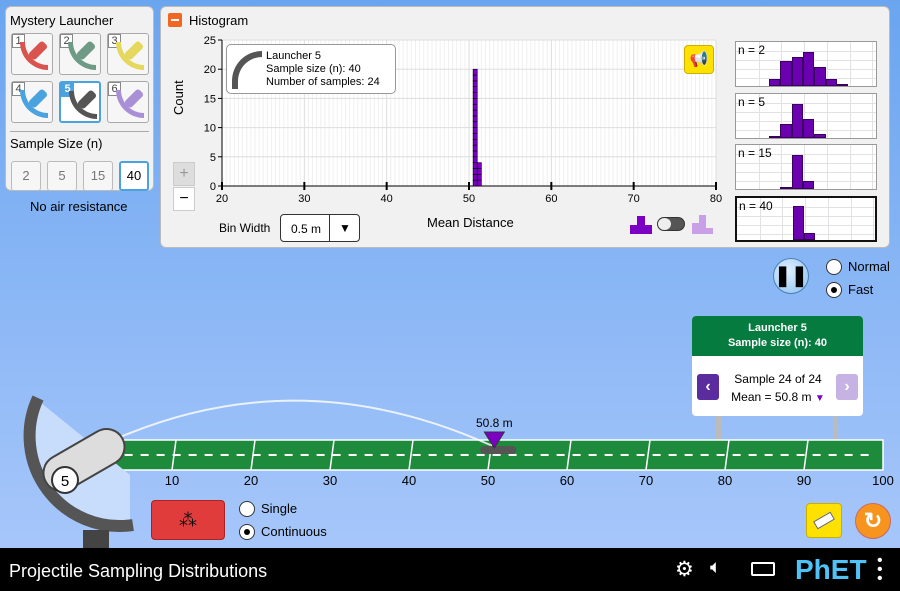  What do you see at coordinates (806, 64) in the screenshot?
I see `mini-histogram-n2: n = 2` at bounding box center [806, 64].